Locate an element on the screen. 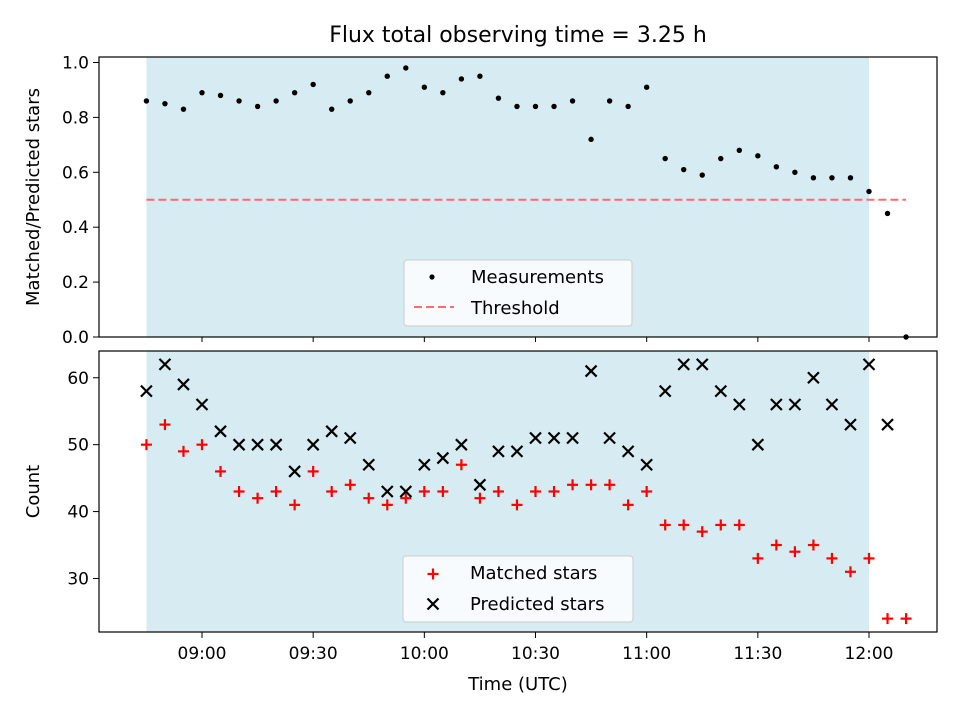  legend-predicted-marker is located at coordinates (433, 604).